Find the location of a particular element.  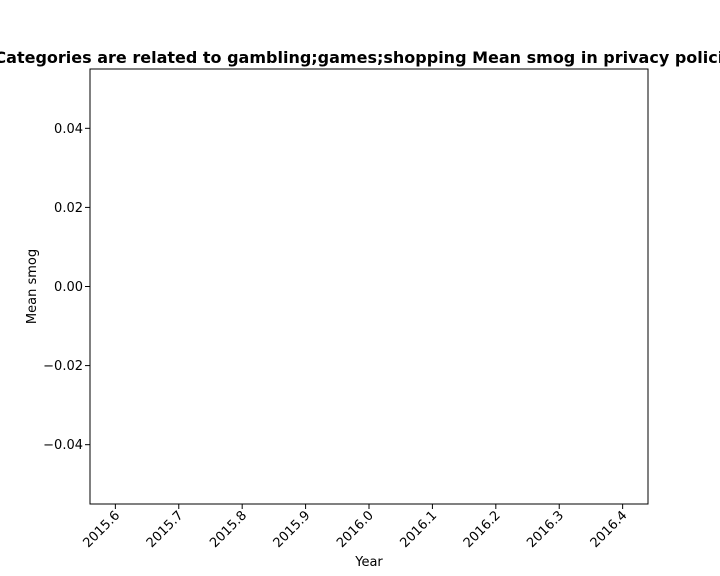

x-tick-label: 2016.0 is located at coordinates (355, 529).